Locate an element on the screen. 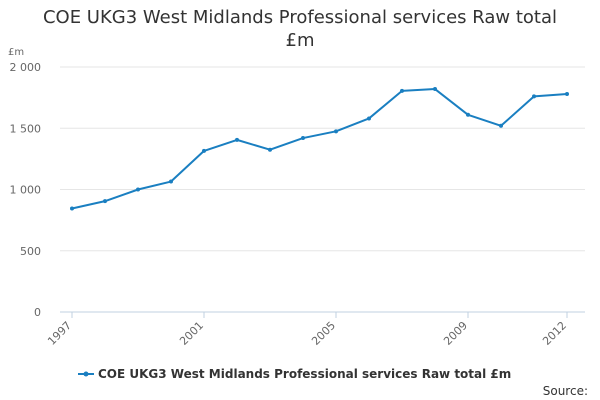 This screenshot has width=600, height=400. x-tick-label: 2001 is located at coordinates (191, 333).